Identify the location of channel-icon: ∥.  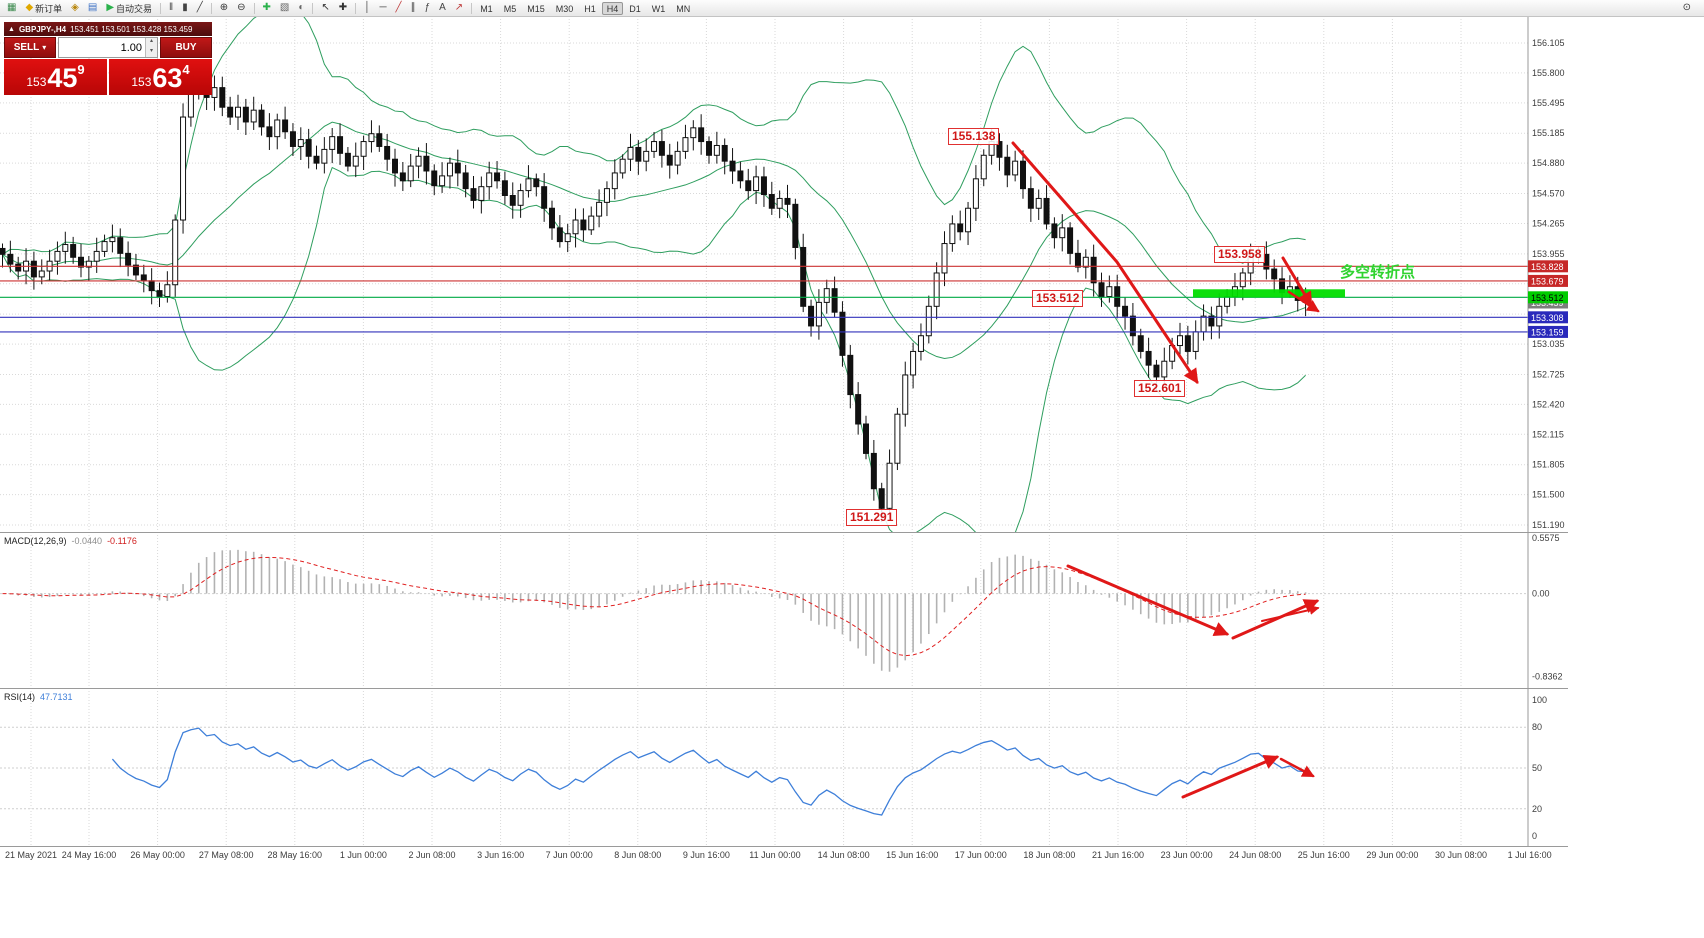
(413, 8).